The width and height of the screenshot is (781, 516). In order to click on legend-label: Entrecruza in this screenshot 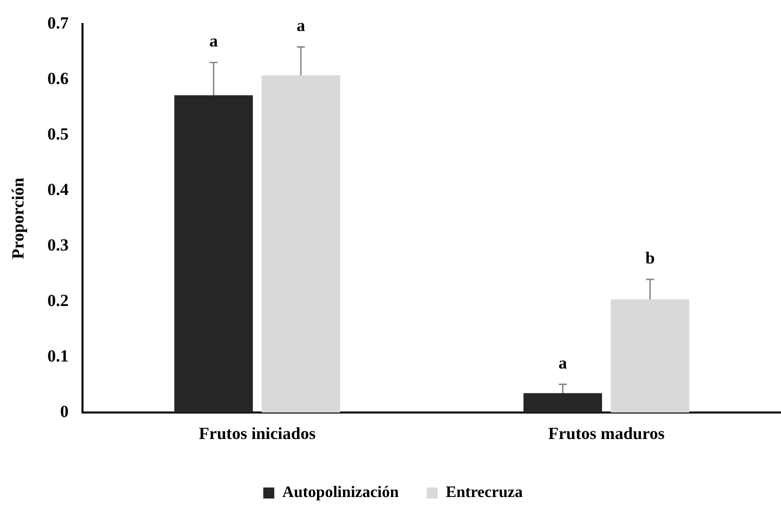, I will do `click(484, 493)`.